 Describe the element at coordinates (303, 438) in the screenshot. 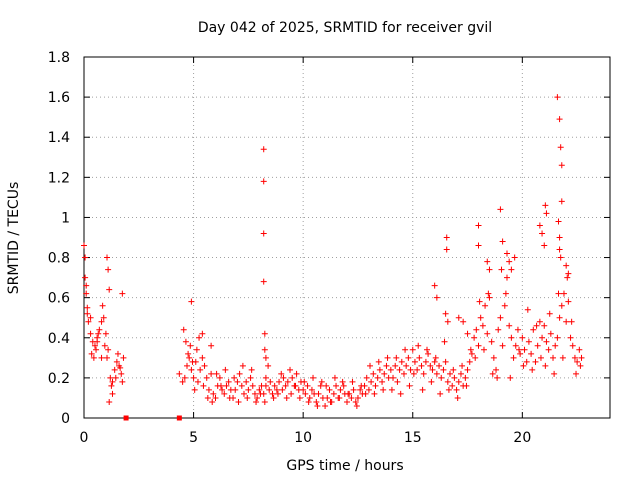

I see `x-tick-label: 10` at that location.